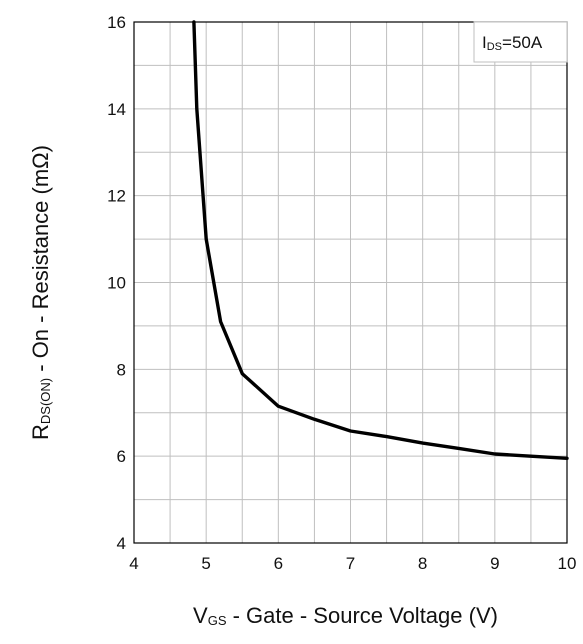  I want to click on y-axis-title-sub: DS(ON), so click(45, 401).